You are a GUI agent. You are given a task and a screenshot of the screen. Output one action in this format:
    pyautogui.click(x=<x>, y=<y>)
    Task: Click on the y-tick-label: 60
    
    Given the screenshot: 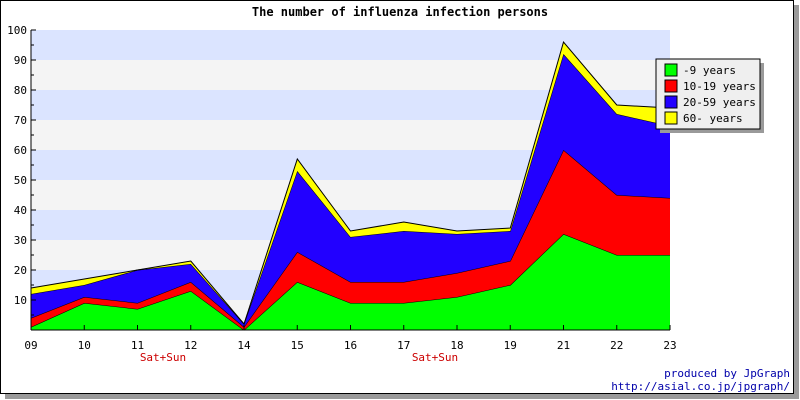 What is the action you would take?
    pyautogui.click(x=20, y=150)
    